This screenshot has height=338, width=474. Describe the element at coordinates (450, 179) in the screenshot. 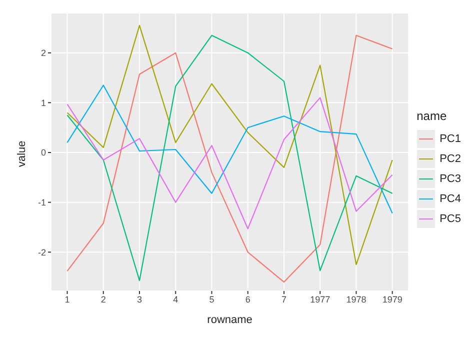

I see `legend-label: PC3` at that location.